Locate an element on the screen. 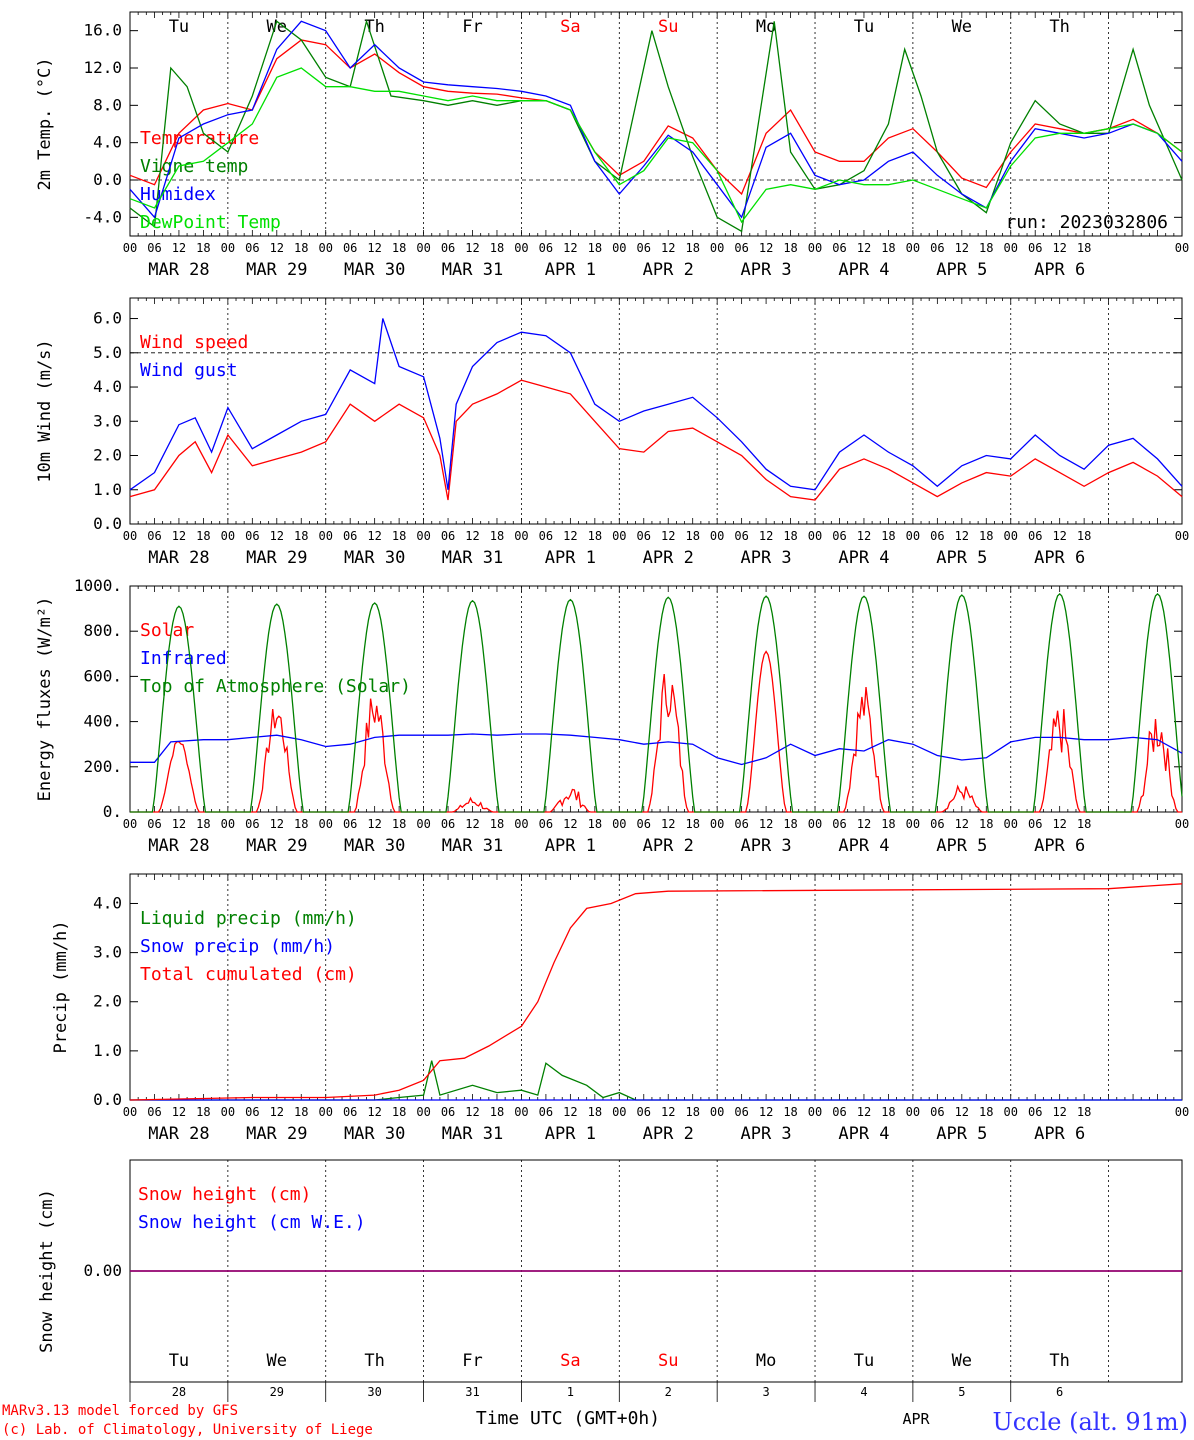 This screenshot has height=1440, width=1194. day-name-label: Su is located at coordinates (668, 1361).